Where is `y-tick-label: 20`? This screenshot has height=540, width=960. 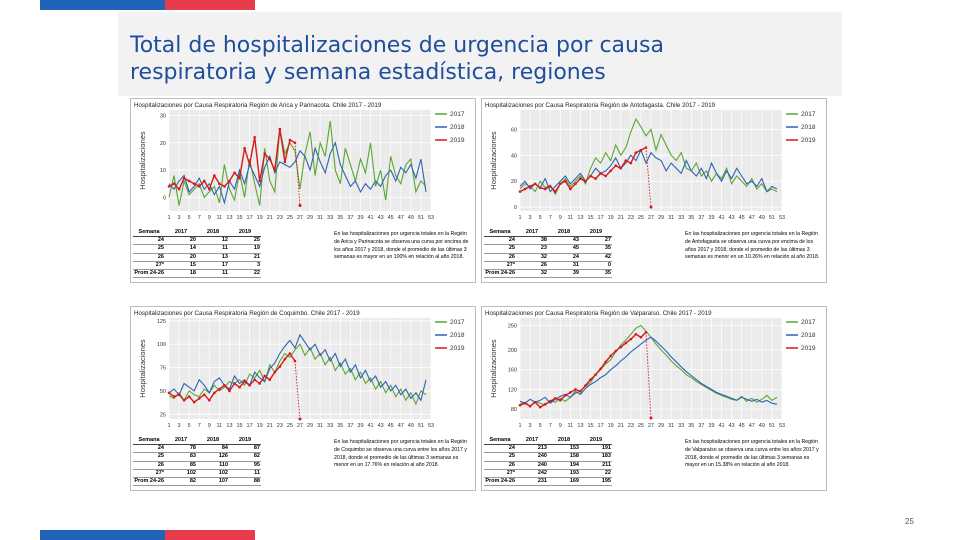 y-tick-label: 20 is located at coordinates (514, 182).